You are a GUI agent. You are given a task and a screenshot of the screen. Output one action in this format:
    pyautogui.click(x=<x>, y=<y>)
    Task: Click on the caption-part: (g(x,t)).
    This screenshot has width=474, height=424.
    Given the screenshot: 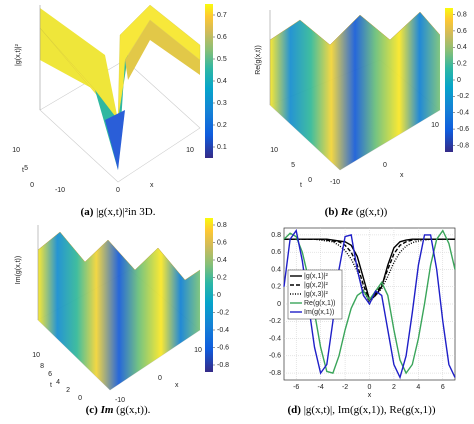 What is the action you would take?
    pyautogui.click(x=133, y=410)
    